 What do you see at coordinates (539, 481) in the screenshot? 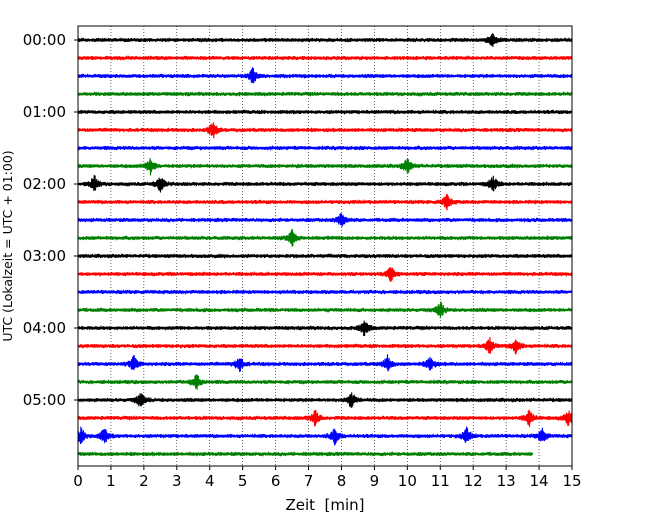
I see `x-tick-label: 14` at bounding box center [539, 481].